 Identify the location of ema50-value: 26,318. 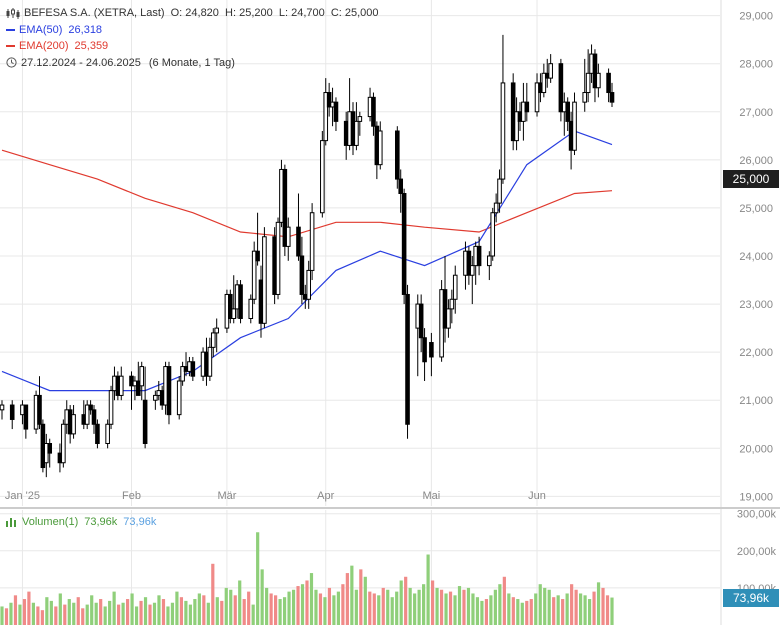
(85, 29).